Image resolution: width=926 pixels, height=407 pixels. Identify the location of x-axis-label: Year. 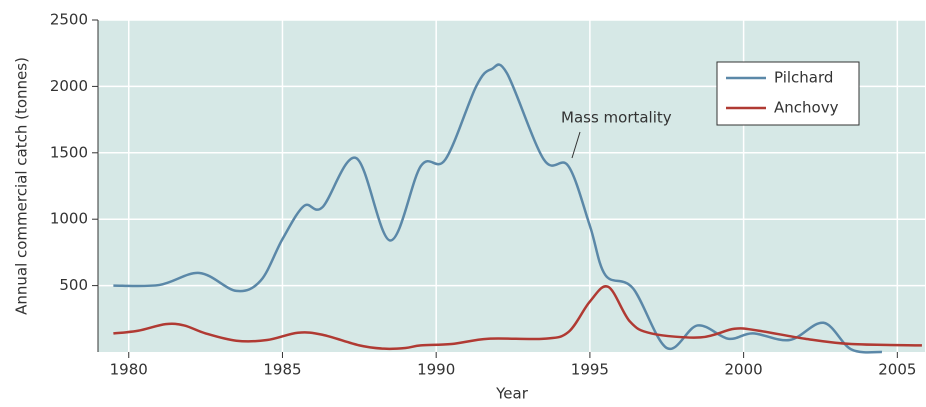
(512, 394).